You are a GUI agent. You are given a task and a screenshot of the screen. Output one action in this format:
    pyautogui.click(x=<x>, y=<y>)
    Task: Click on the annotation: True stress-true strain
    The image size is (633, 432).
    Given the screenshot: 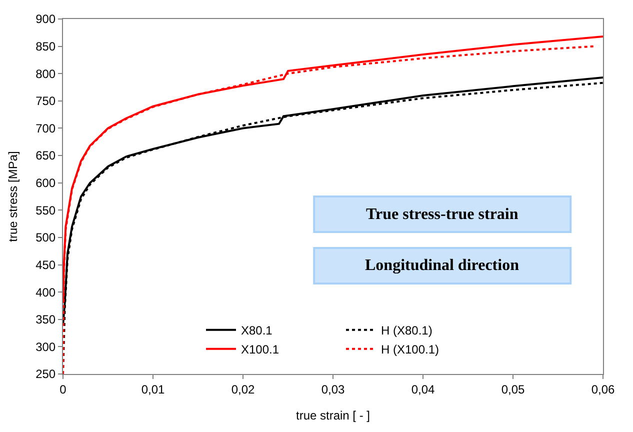 What is the action you would take?
    pyautogui.click(x=442, y=214)
    